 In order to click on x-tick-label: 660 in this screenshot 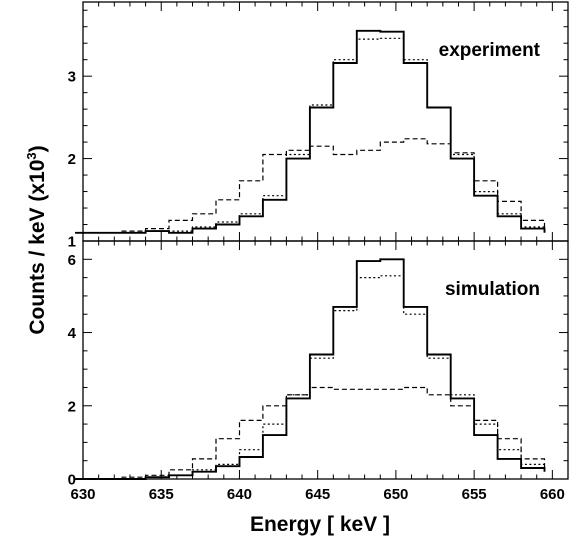, I will do `click(552, 494)`.